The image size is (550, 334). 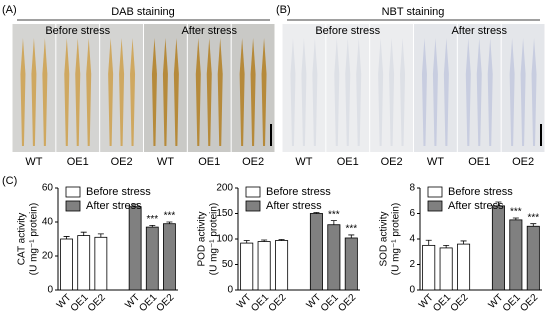 What do you see at coordinates (22, 239) in the screenshot?
I see `y-axis-label: CAT activity` at bounding box center [22, 239].